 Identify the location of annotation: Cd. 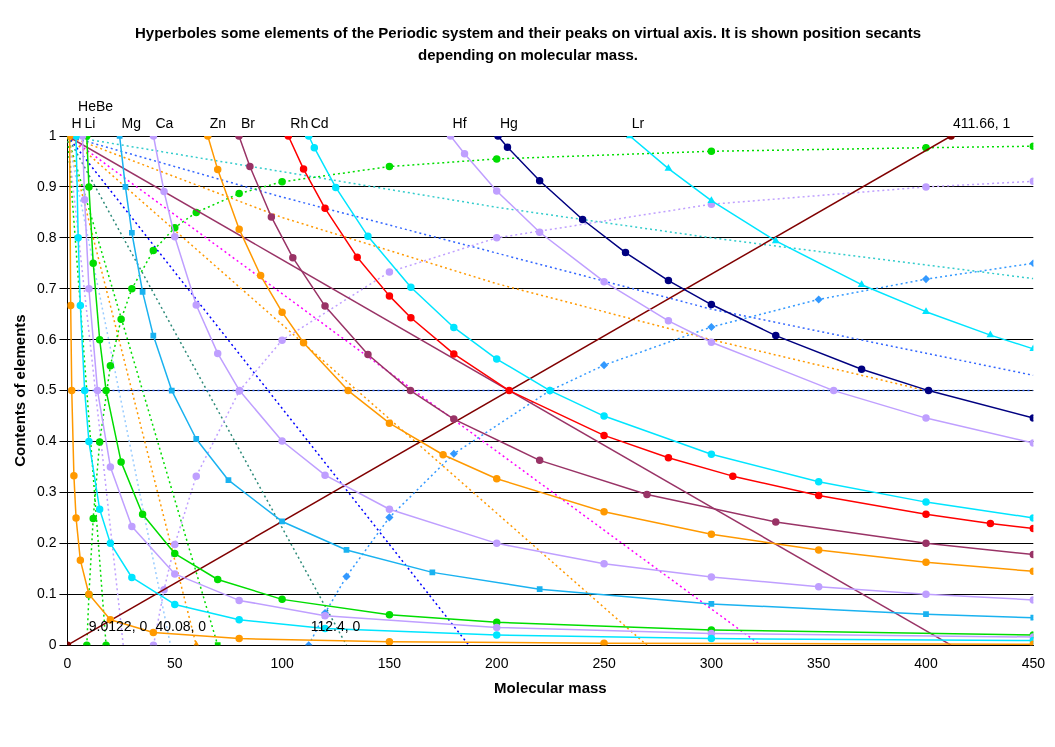
(319, 123).